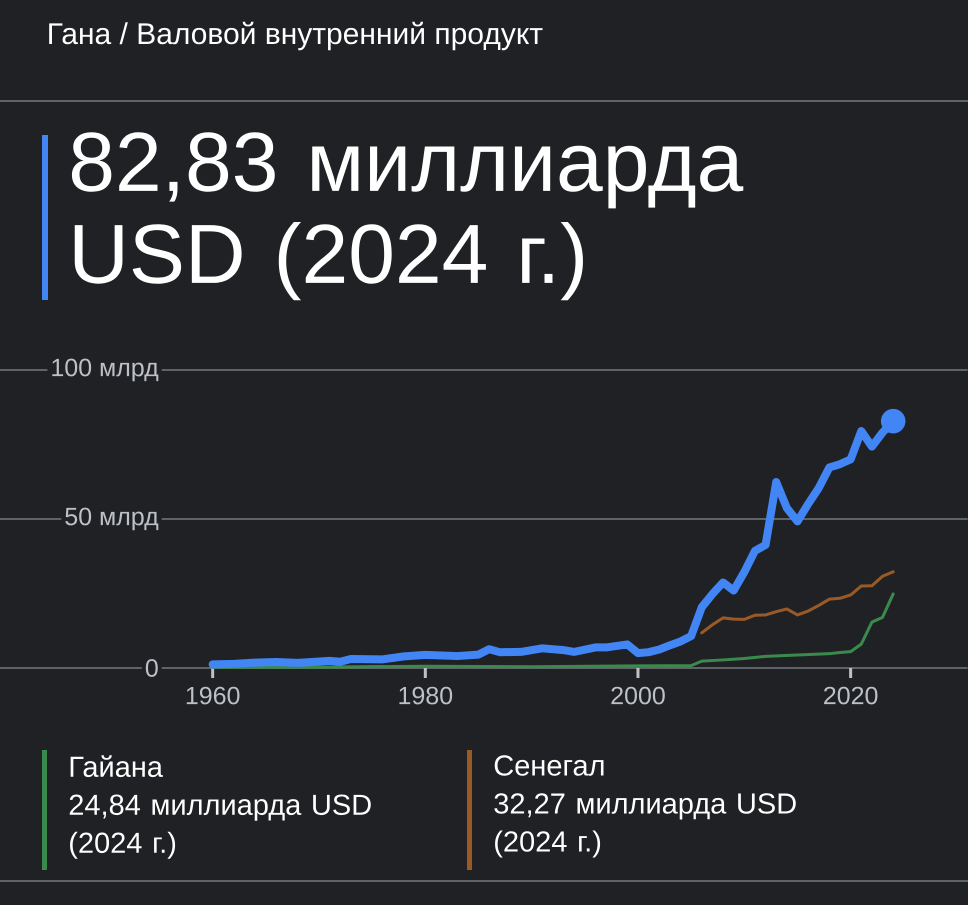 The width and height of the screenshot is (968, 905). What do you see at coordinates (220, 826) in the screenshot?
I see `text: 24,84 миллиарда USD (2024 г.)` at bounding box center [220, 826].